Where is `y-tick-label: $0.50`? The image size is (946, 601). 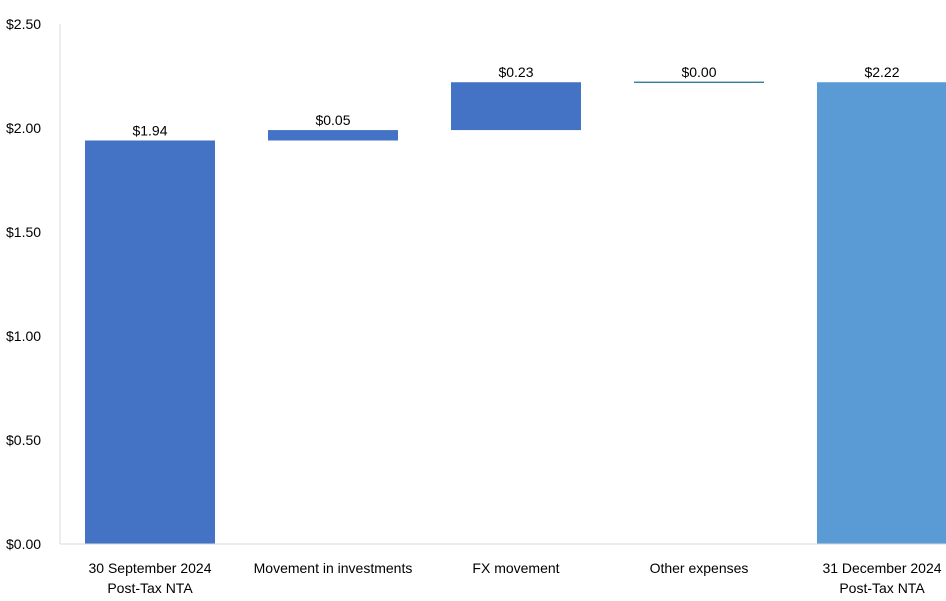 y-tick-label: $0.50 is located at coordinates (23, 440).